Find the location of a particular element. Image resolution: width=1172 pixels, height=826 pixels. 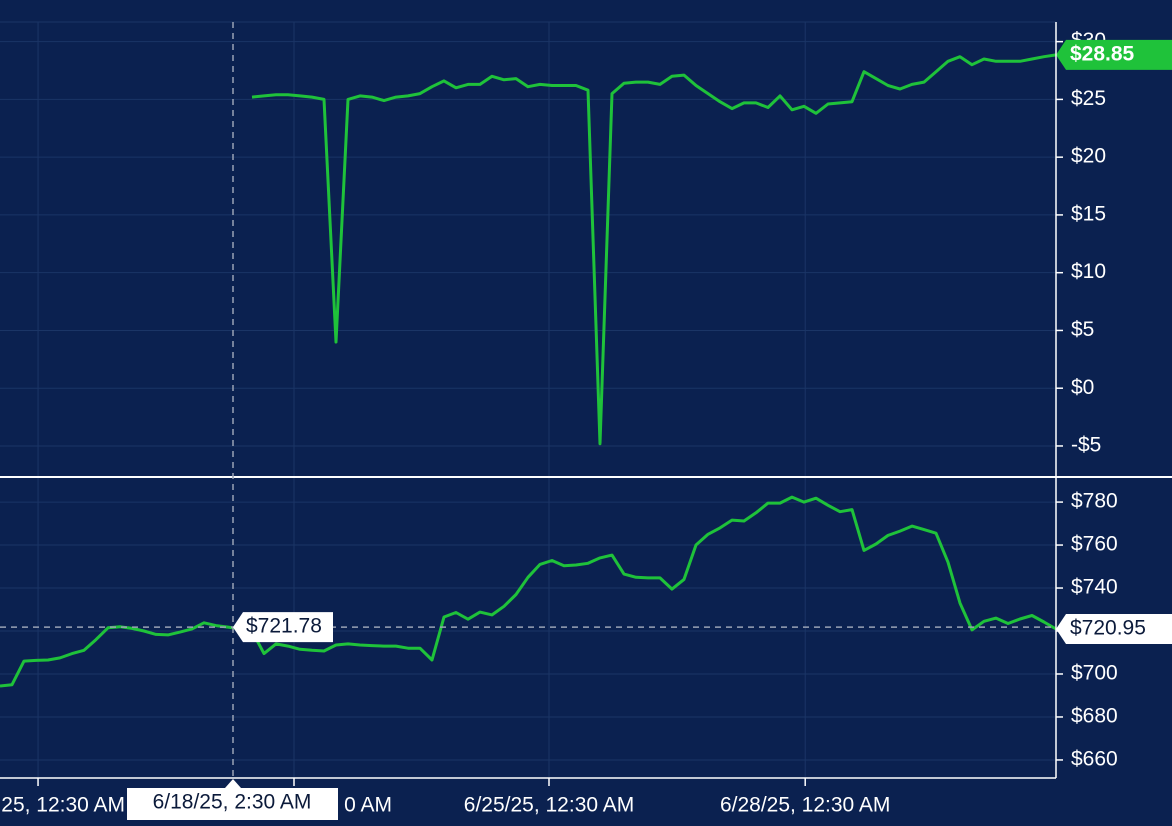

y-tick-label: $0 is located at coordinates (1082, 387).